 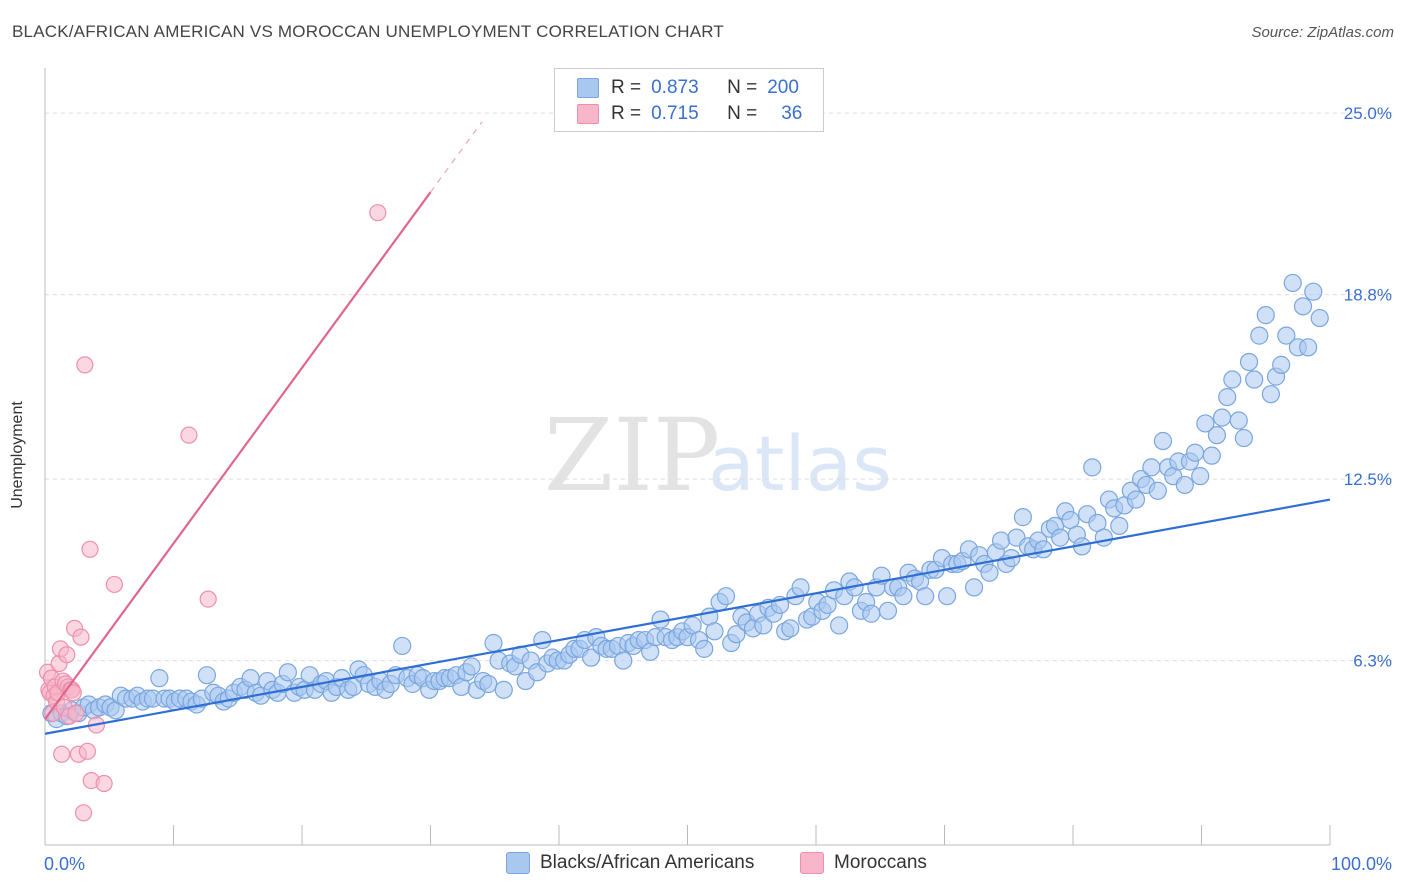 I want to click on legend-row-blacks: R = 0.873 N = 200, so click(x=688, y=88).